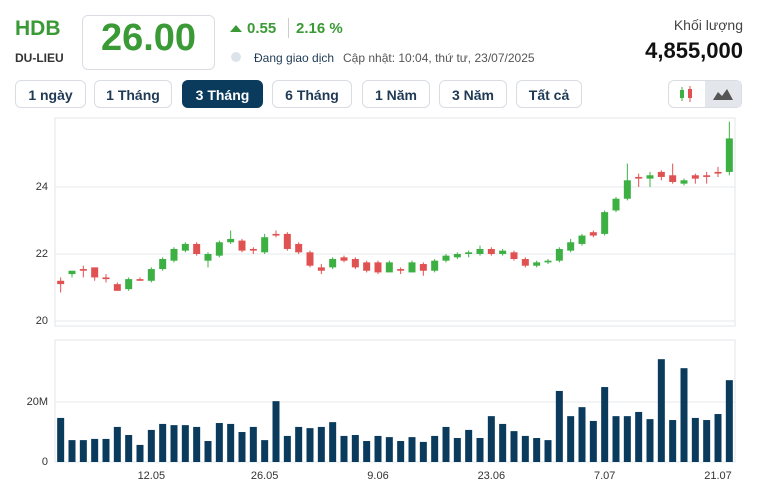 This screenshot has height=490, width=766. What do you see at coordinates (604, 476) in the screenshot?
I see `x-tick-label: 7.07` at bounding box center [604, 476].